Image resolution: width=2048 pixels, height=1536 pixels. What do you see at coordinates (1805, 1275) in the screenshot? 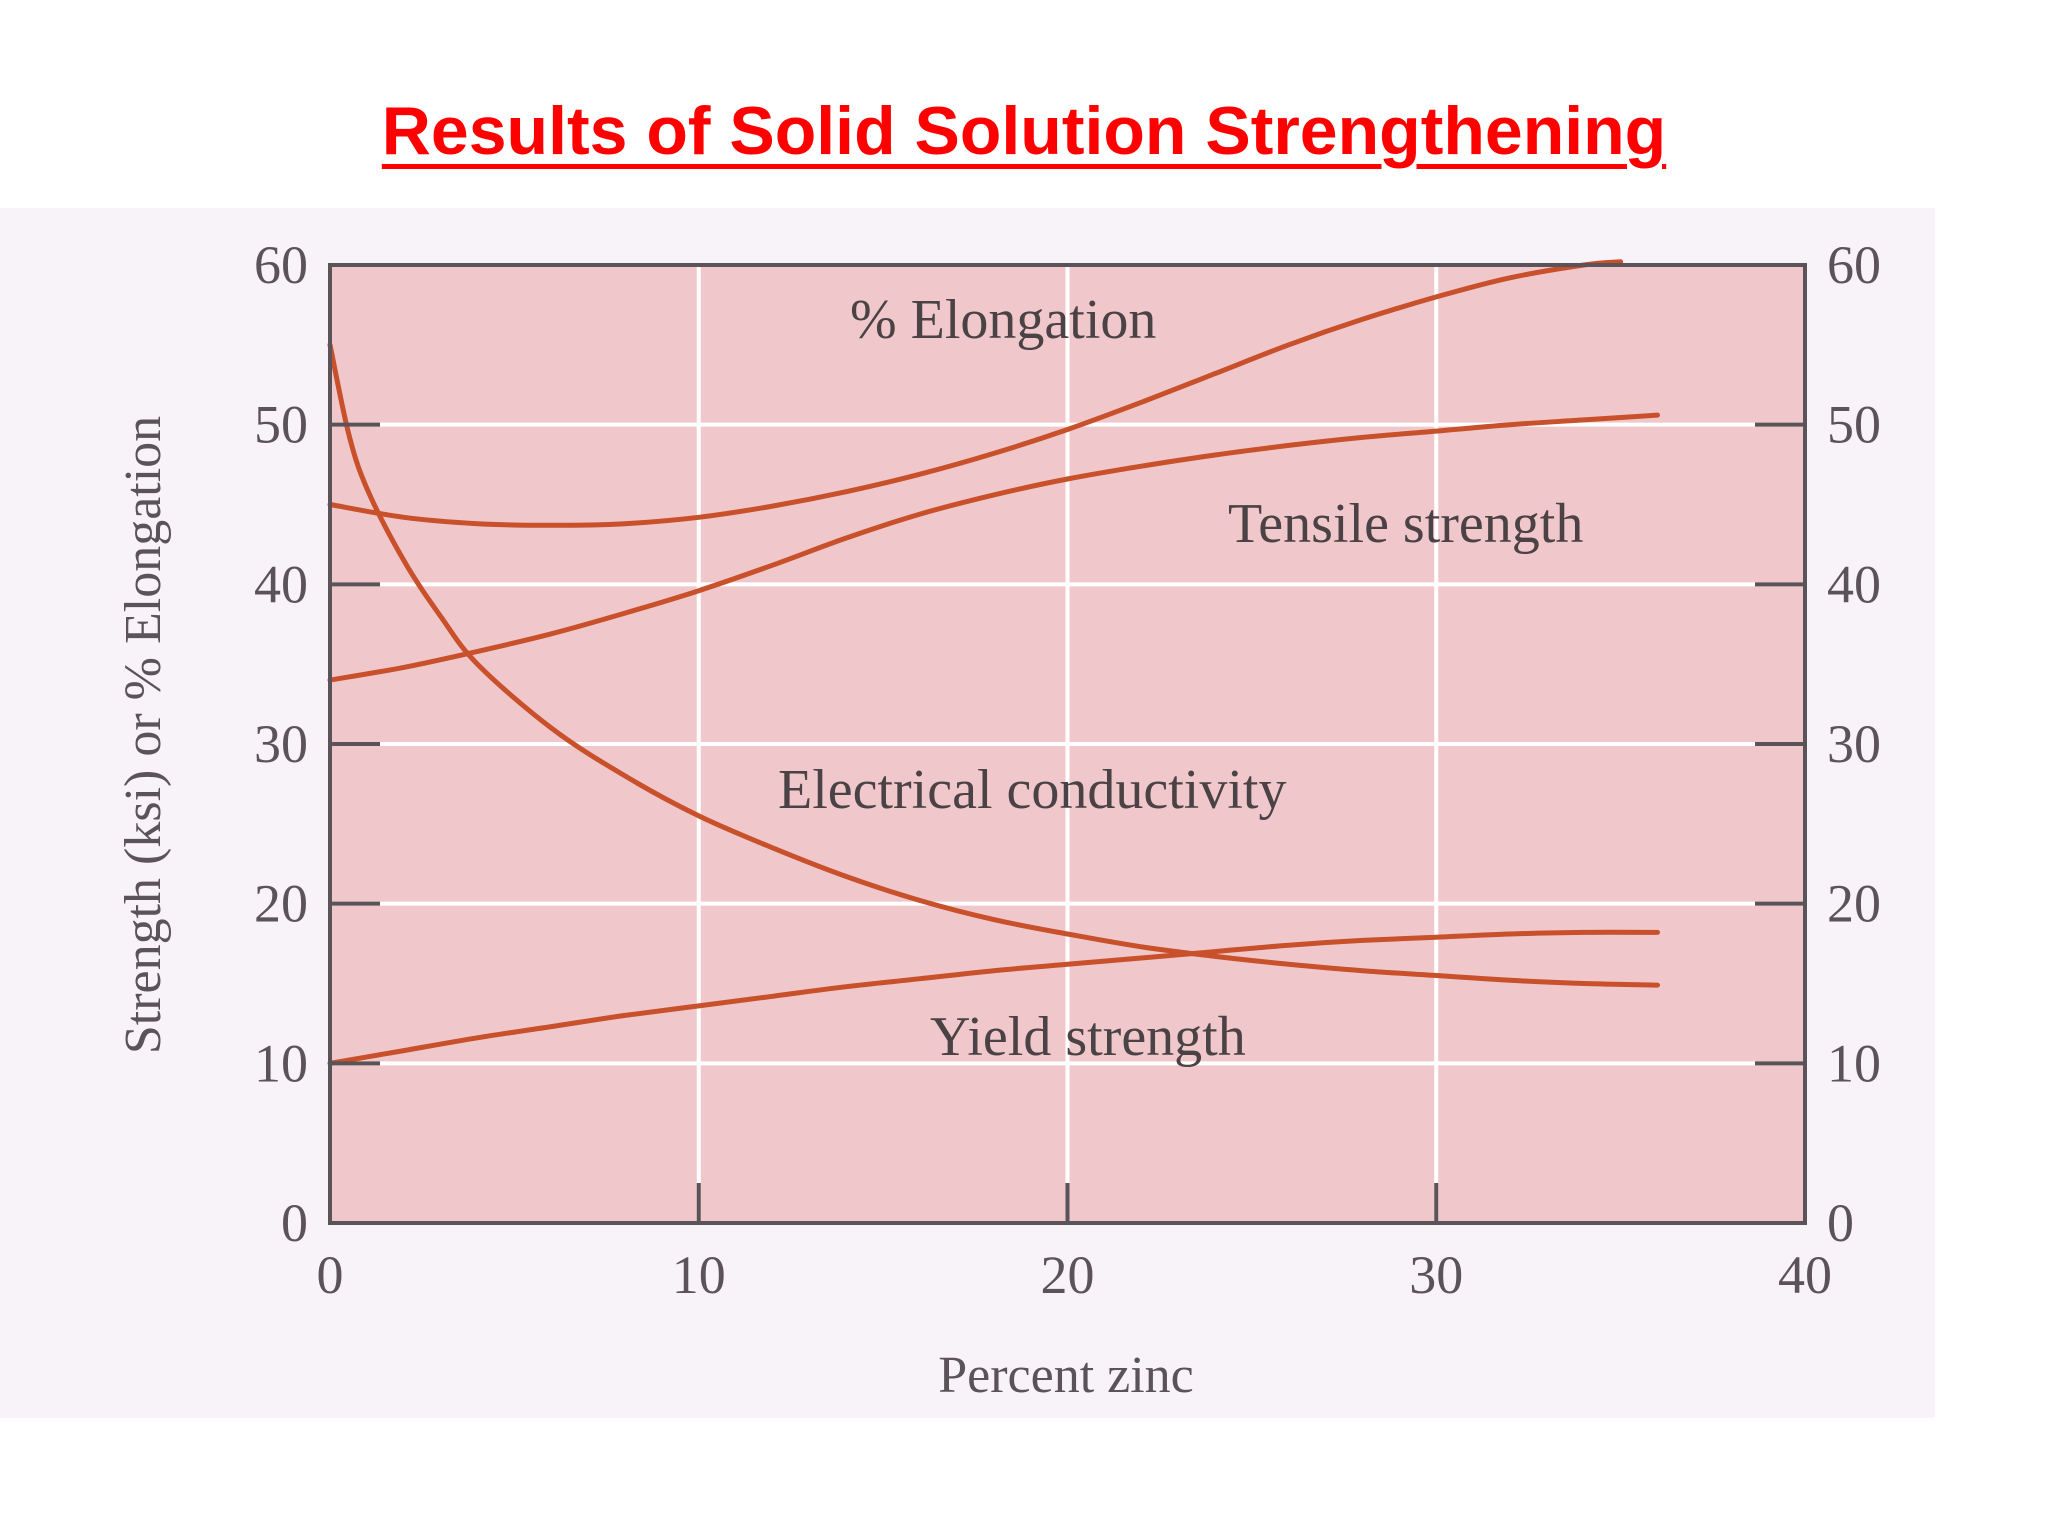
I see `x-tick-label: 40` at bounding box center [1805, 1275].